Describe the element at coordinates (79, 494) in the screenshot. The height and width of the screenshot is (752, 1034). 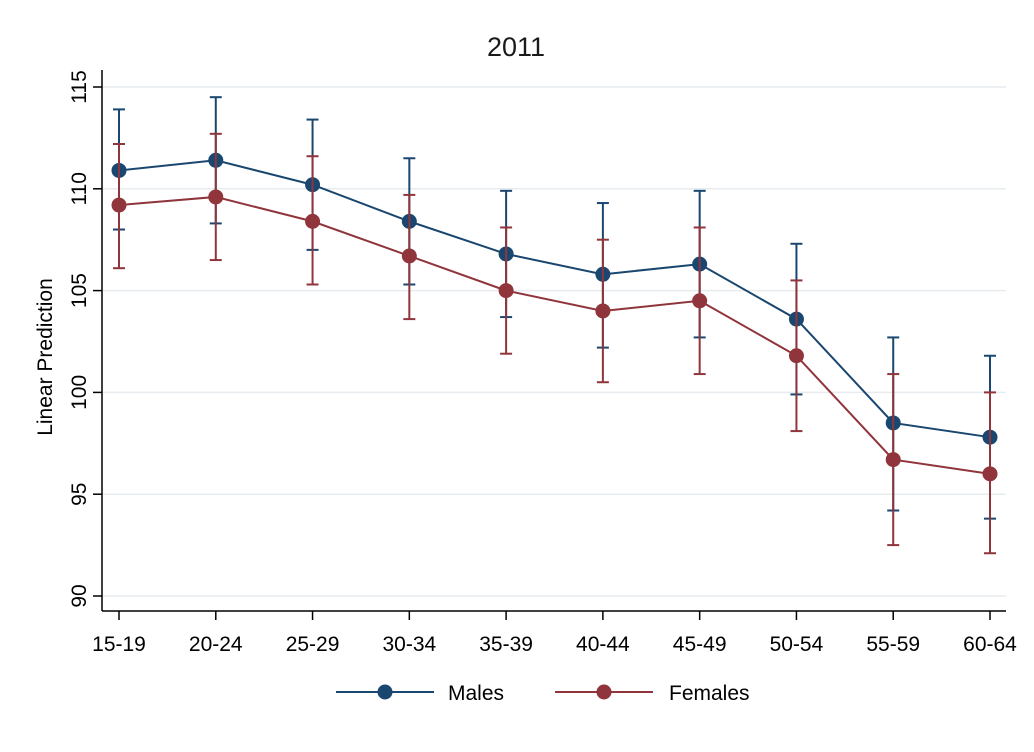
I see `y-tick-label: 95` at that location.